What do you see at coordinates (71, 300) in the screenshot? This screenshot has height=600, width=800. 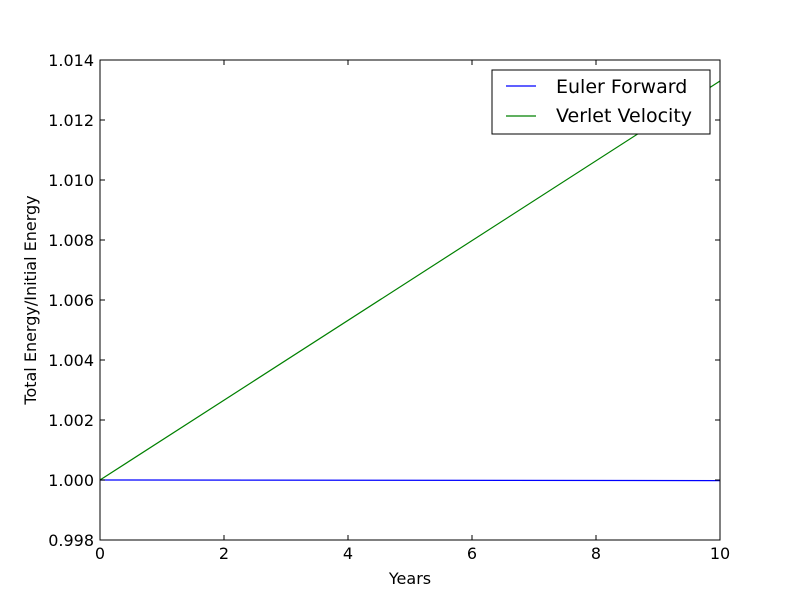 I see `y-tick-label: 1.006` at bounding box center [71, 300].